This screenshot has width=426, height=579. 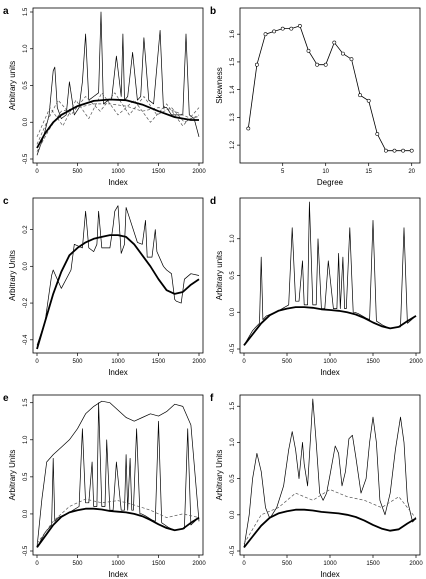 What do you see at coordinates (12, 85) in the screenshot?
I see `y-axis-label: Arbitrary units` at bounding box center [12, 85].